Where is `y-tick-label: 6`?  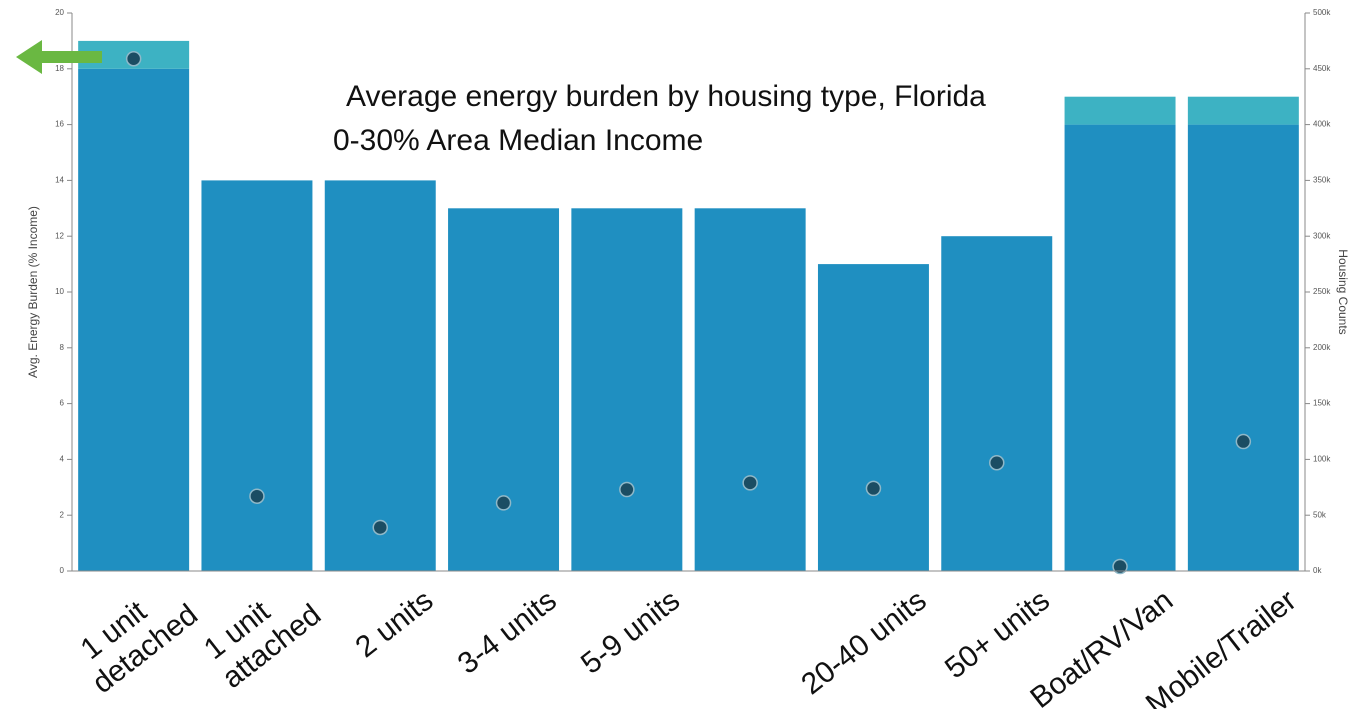 y-tick-label: 6 is located at coordinates (62, 403).